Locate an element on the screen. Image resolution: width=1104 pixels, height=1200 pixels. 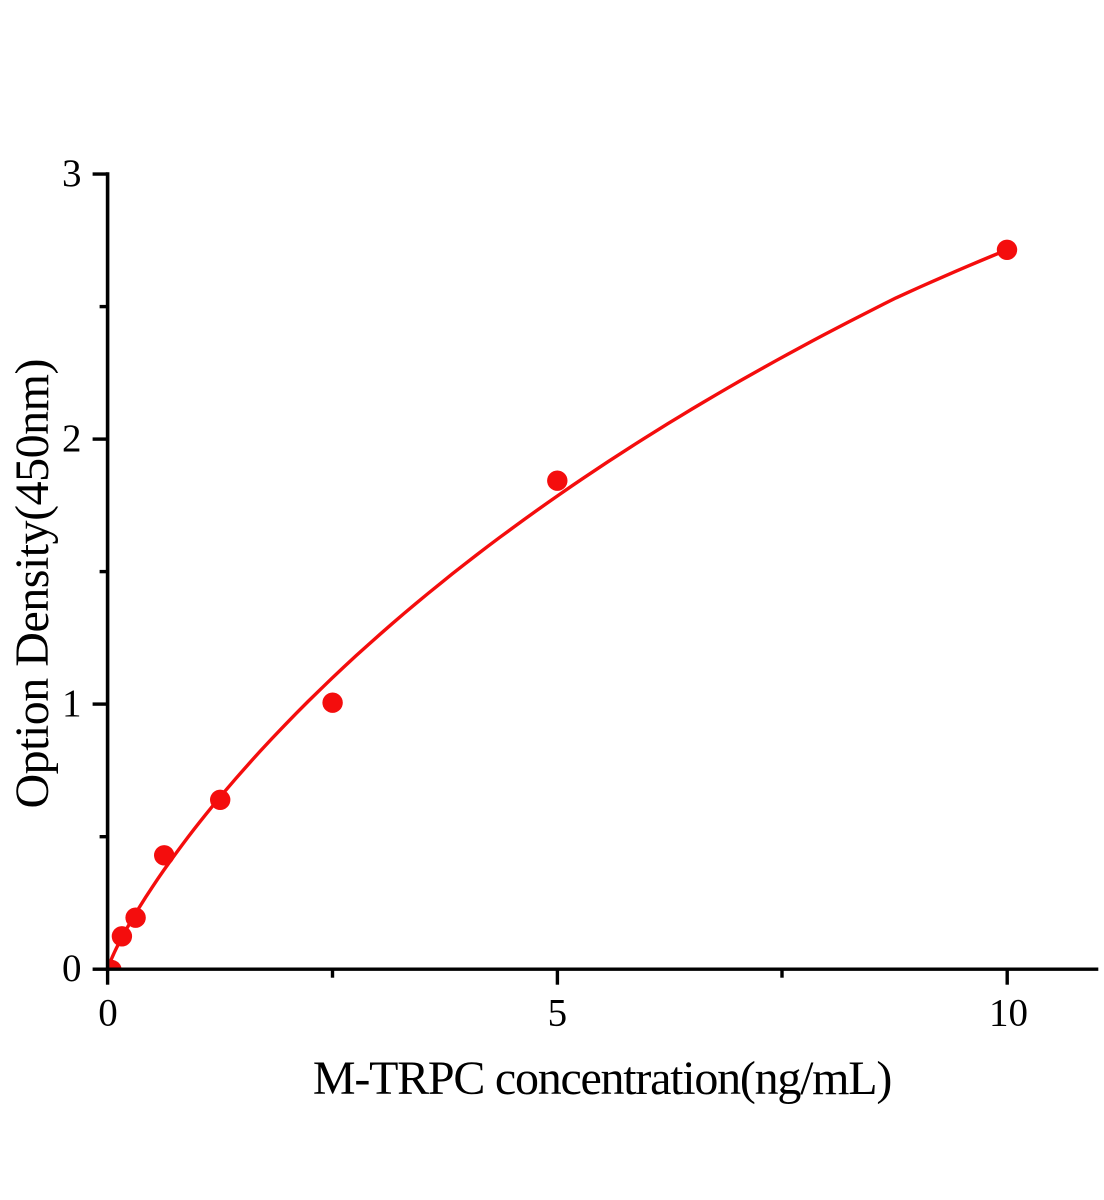
svg-text: 10 is located at coordinates (1008, 1013).